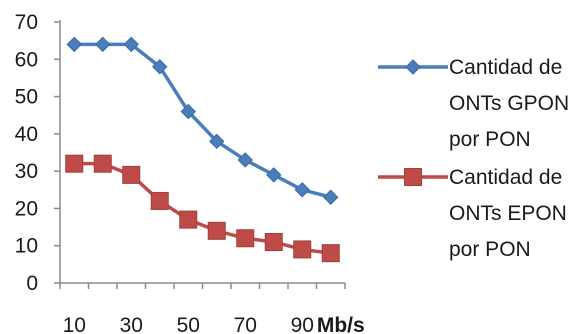  Describe the element at coordinates (26, 208) in the screenshot. I see `y-tick-label: 20` at that location.